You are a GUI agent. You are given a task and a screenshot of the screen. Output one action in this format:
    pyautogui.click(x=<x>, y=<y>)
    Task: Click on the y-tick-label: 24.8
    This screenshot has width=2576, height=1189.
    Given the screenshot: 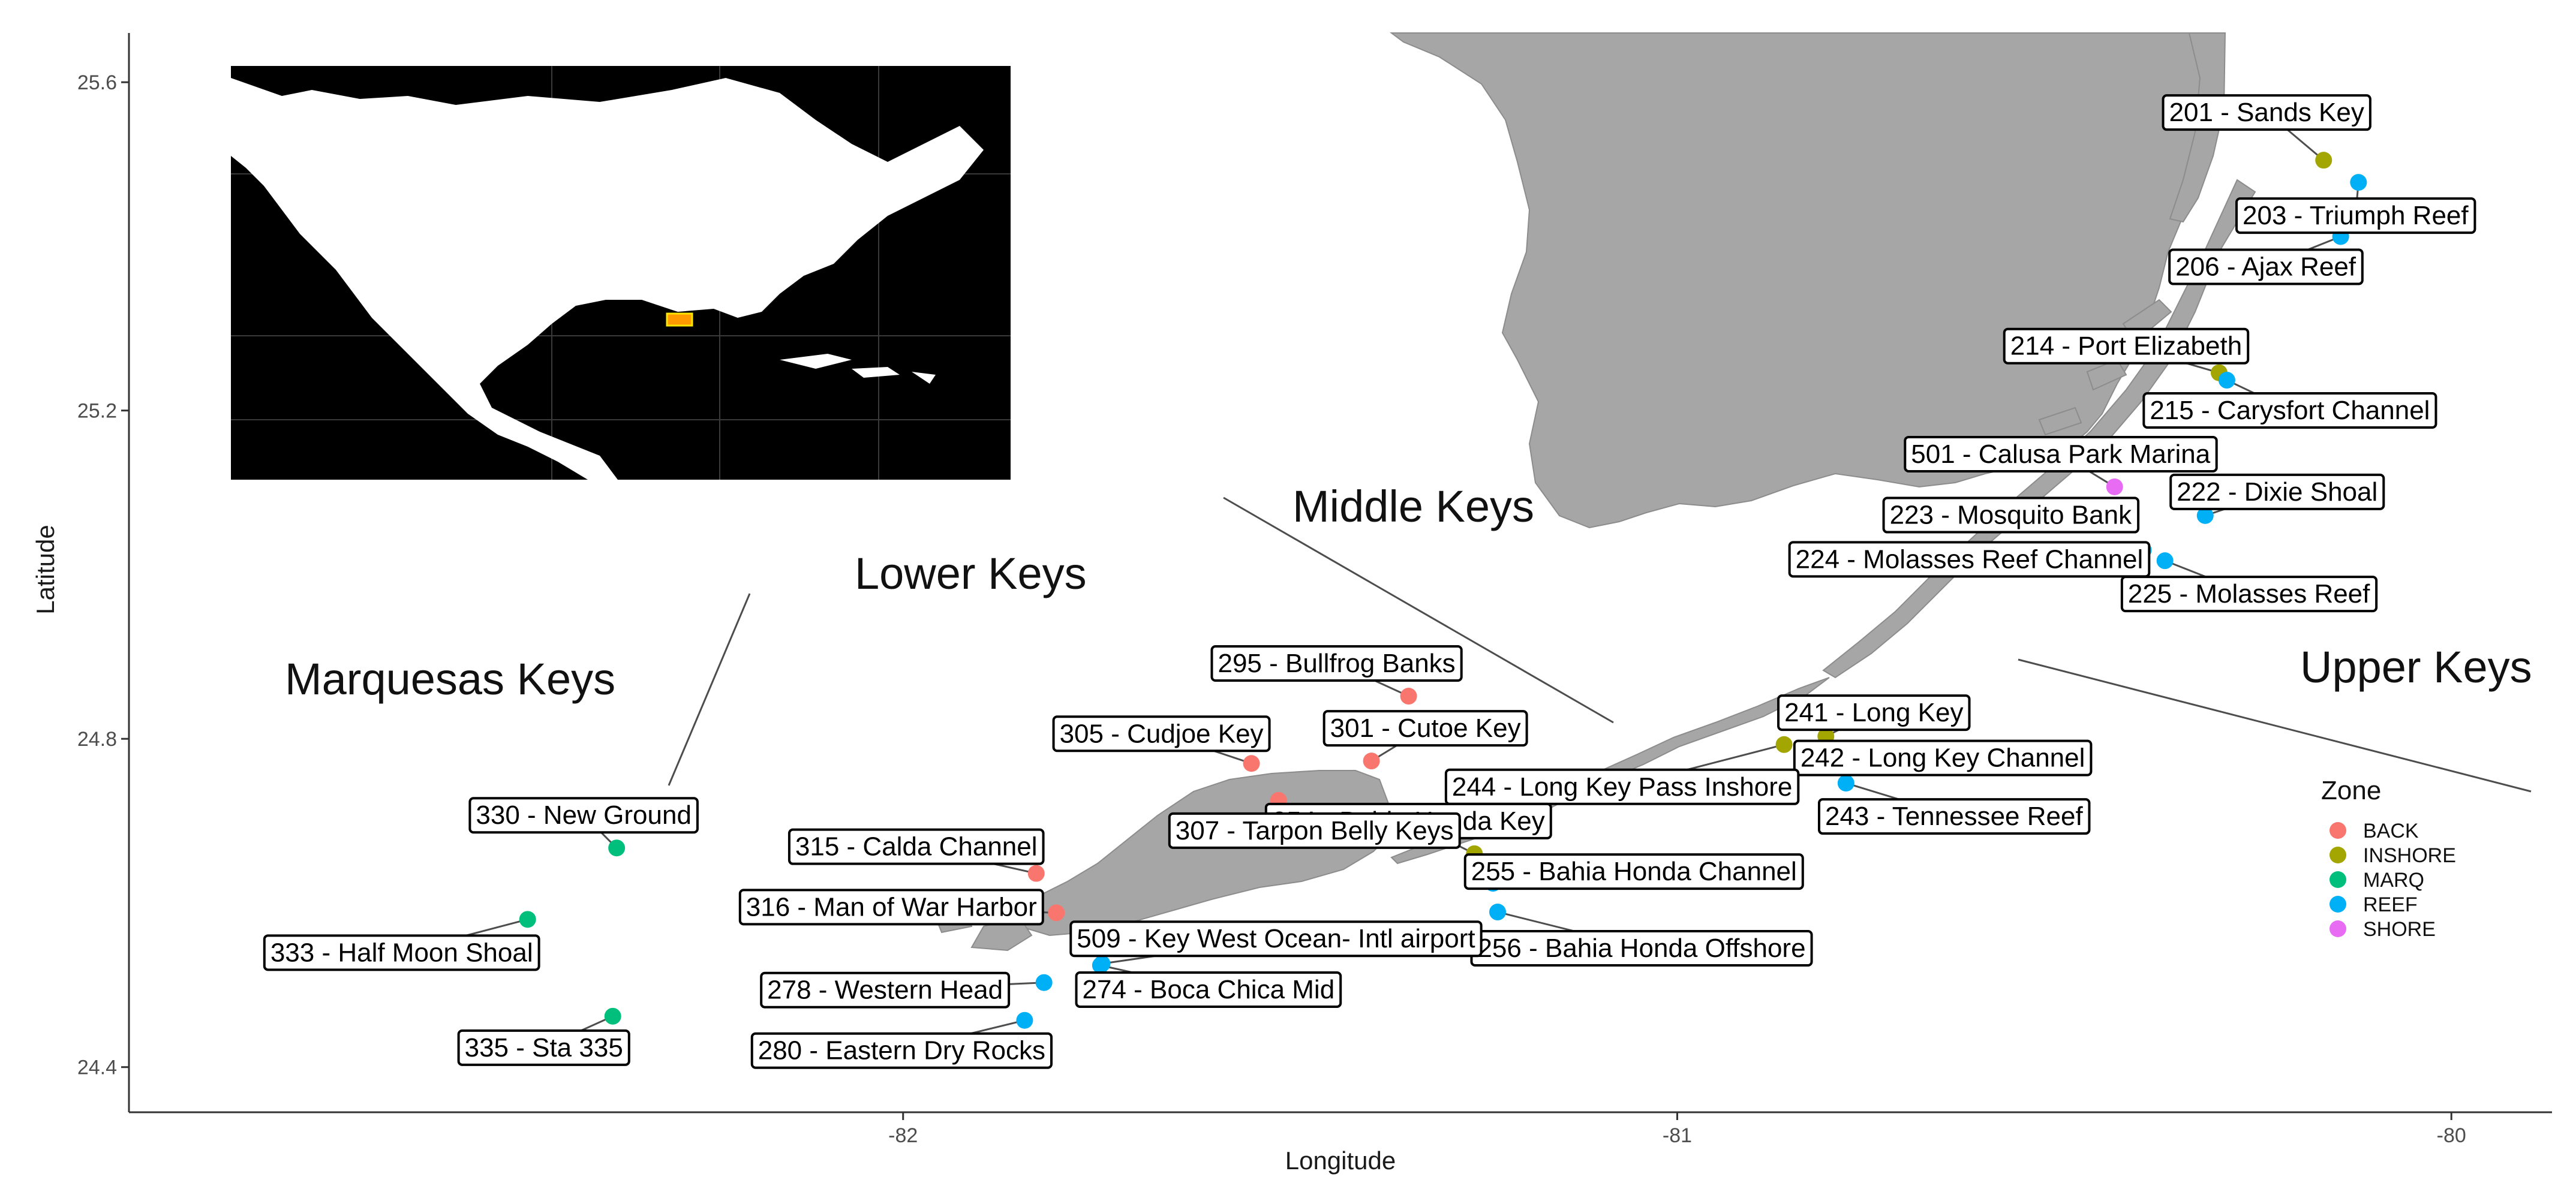 What is the action you would take?
    pyautogui.click(x=97, y=739)
    